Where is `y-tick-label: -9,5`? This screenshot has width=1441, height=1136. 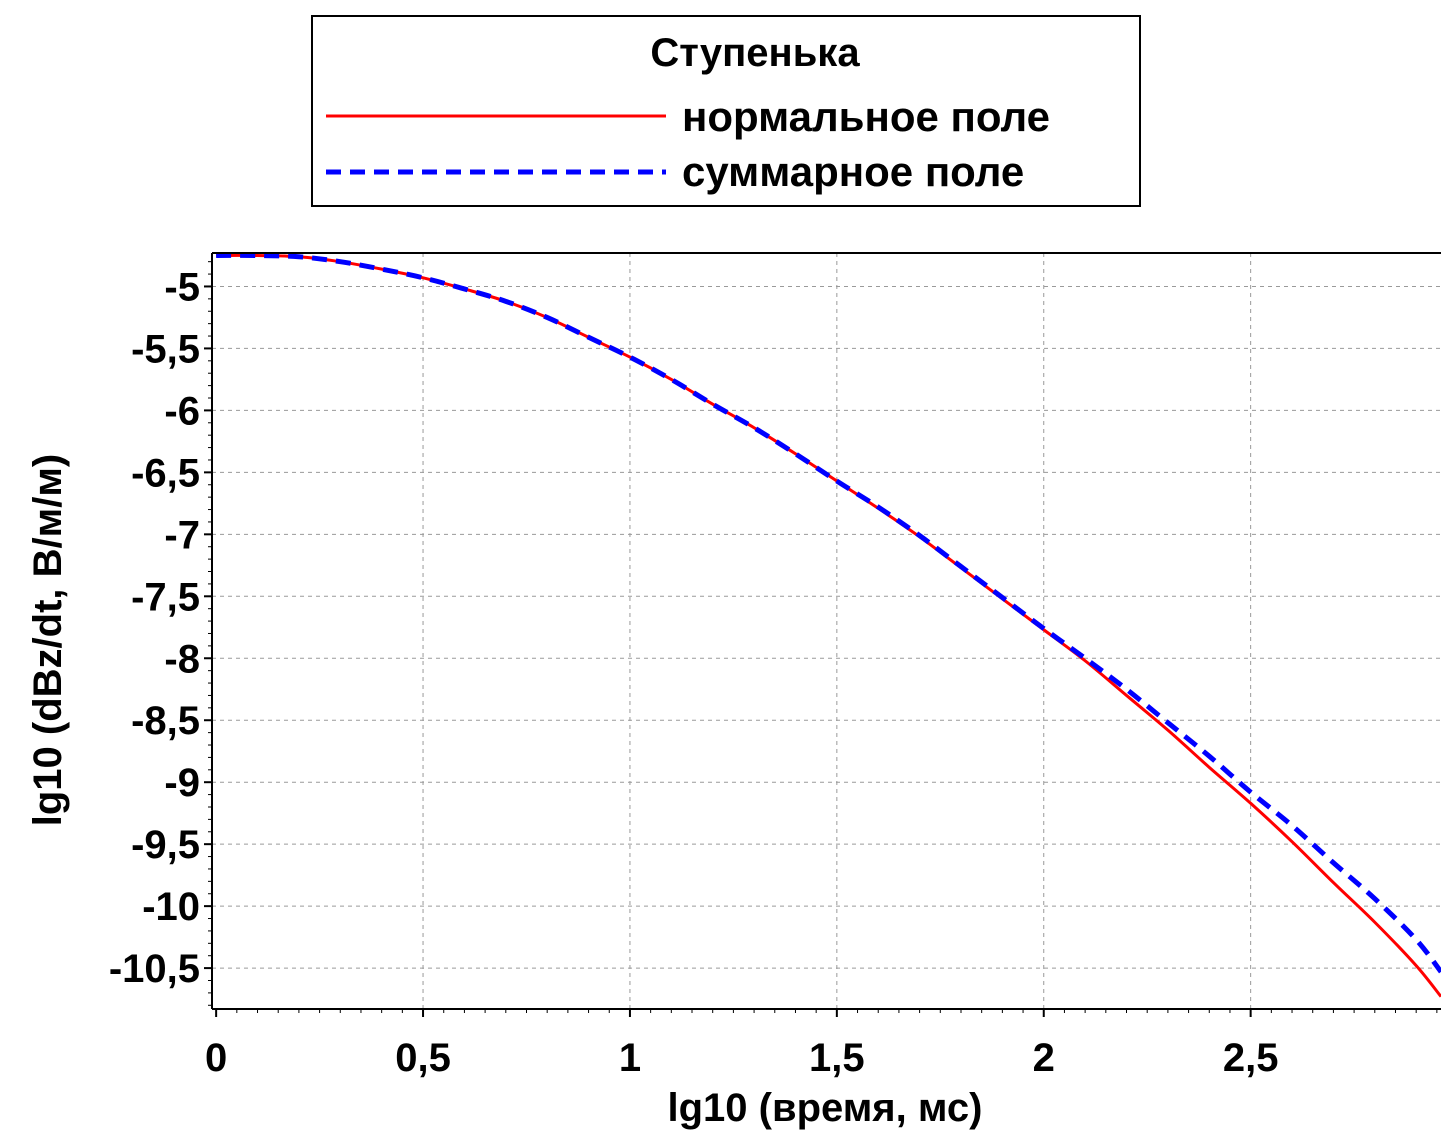
y-tick-label: -9,5 is located at coordinates (165, 845).